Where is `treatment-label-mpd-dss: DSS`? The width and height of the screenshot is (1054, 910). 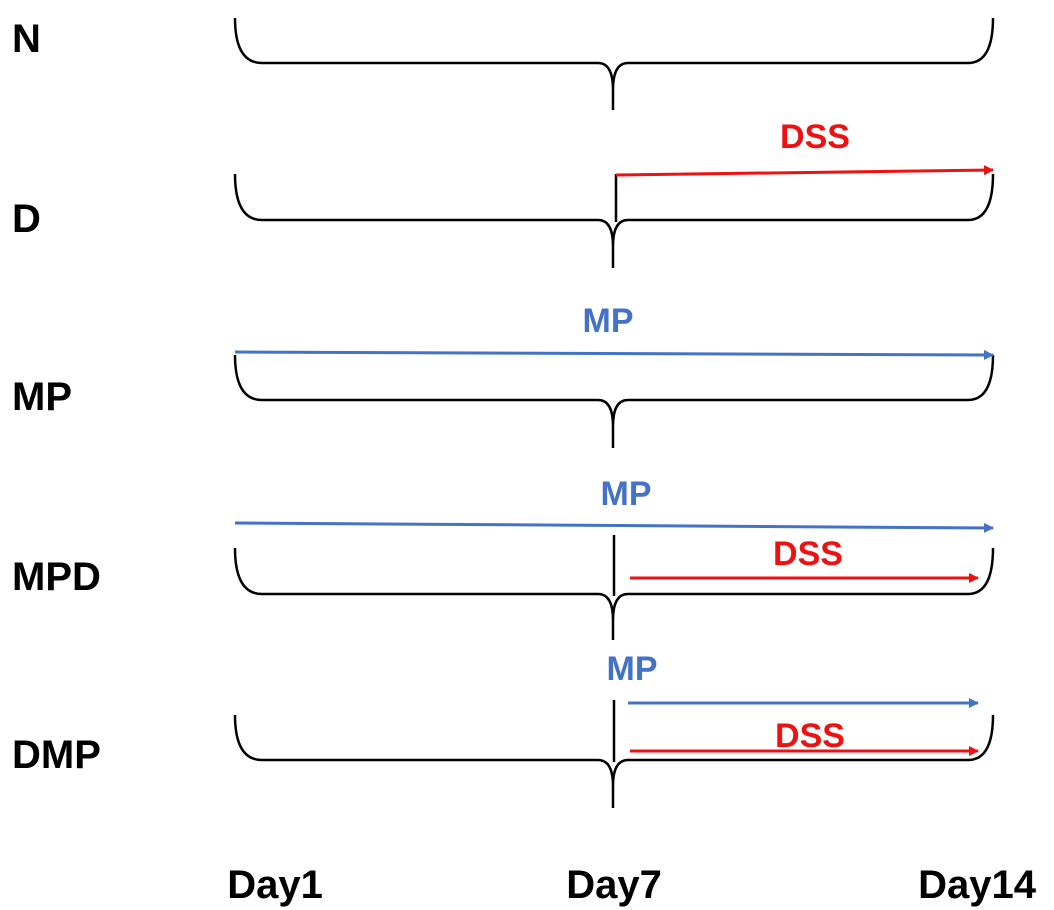
treatment-label-mpd-dss: DSS is located at coordinates (808, 554).